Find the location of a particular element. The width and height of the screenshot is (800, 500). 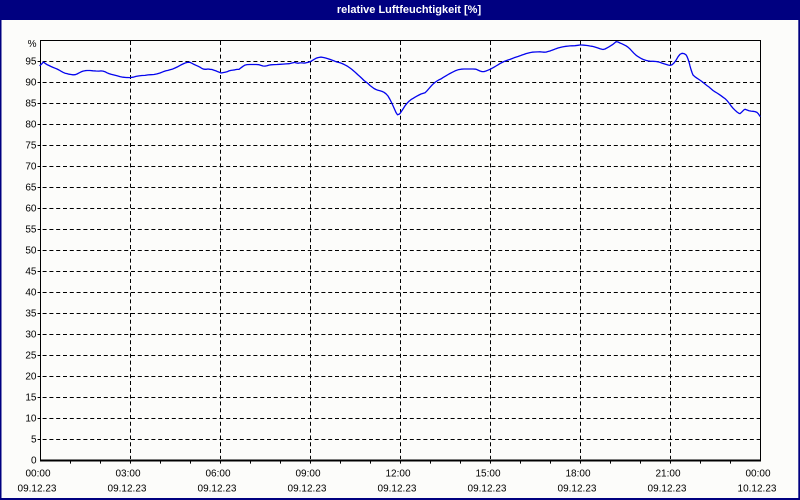

svg-text: 21:00 is located at coordinates (667, 474).